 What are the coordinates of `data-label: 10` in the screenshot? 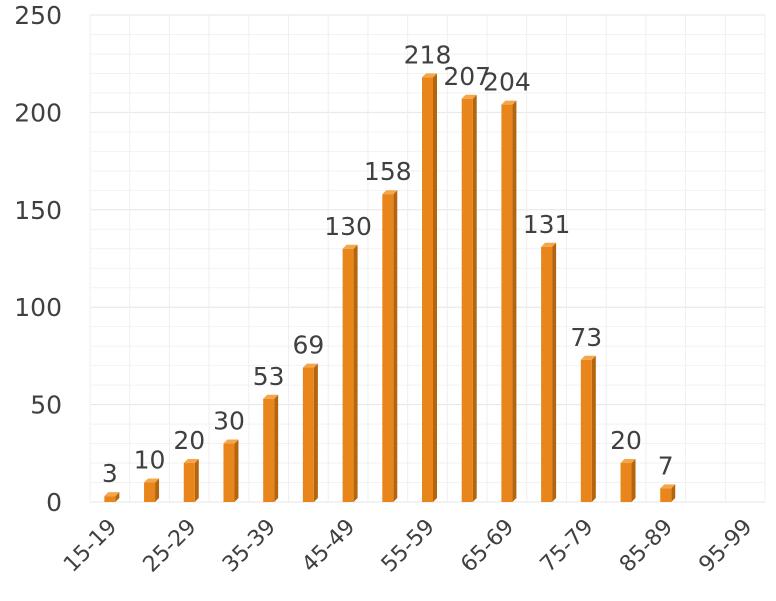 It's located at (150, 460).